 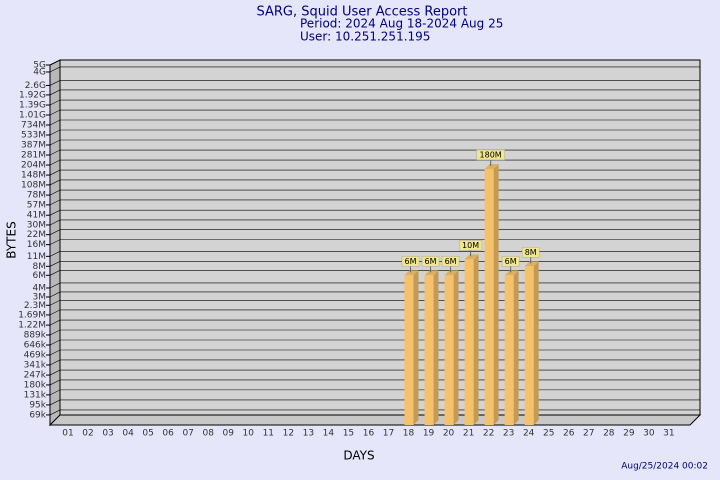 I want to click on x-tick-label: 07, so click(x=187, y=434).